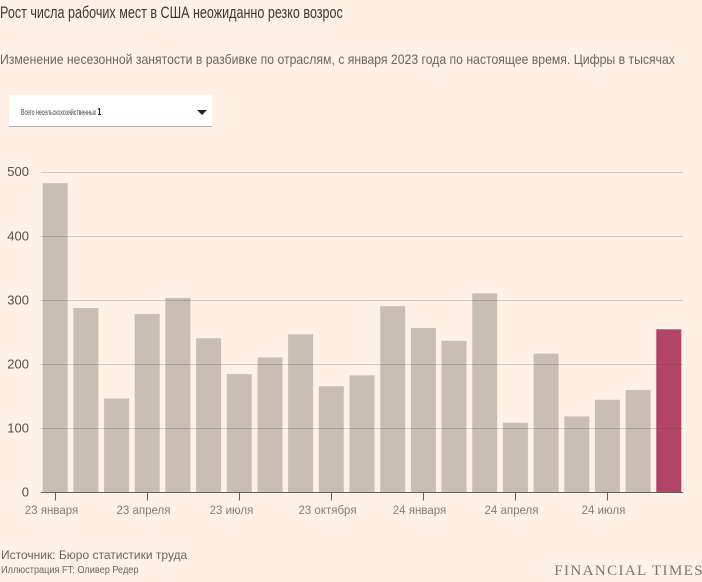 The image size is (702, 582). Describe the element at coordinates (604, 511) in the screenshot. I see `svg-text: 24 июля` at that location.